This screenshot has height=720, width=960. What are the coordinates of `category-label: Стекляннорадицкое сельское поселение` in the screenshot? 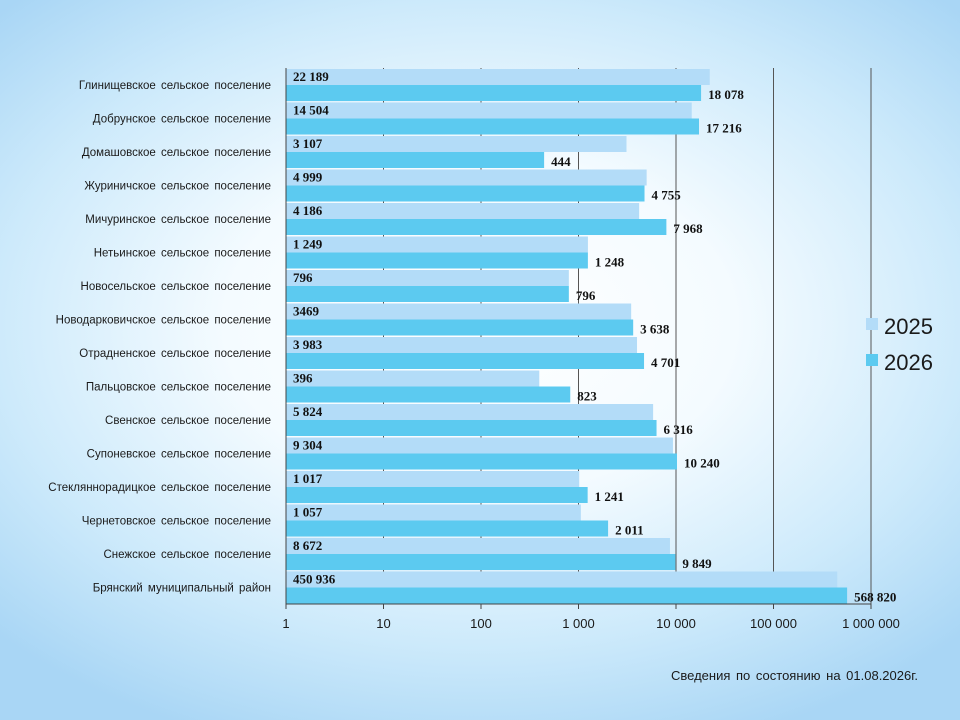 It's located at (159, 488).